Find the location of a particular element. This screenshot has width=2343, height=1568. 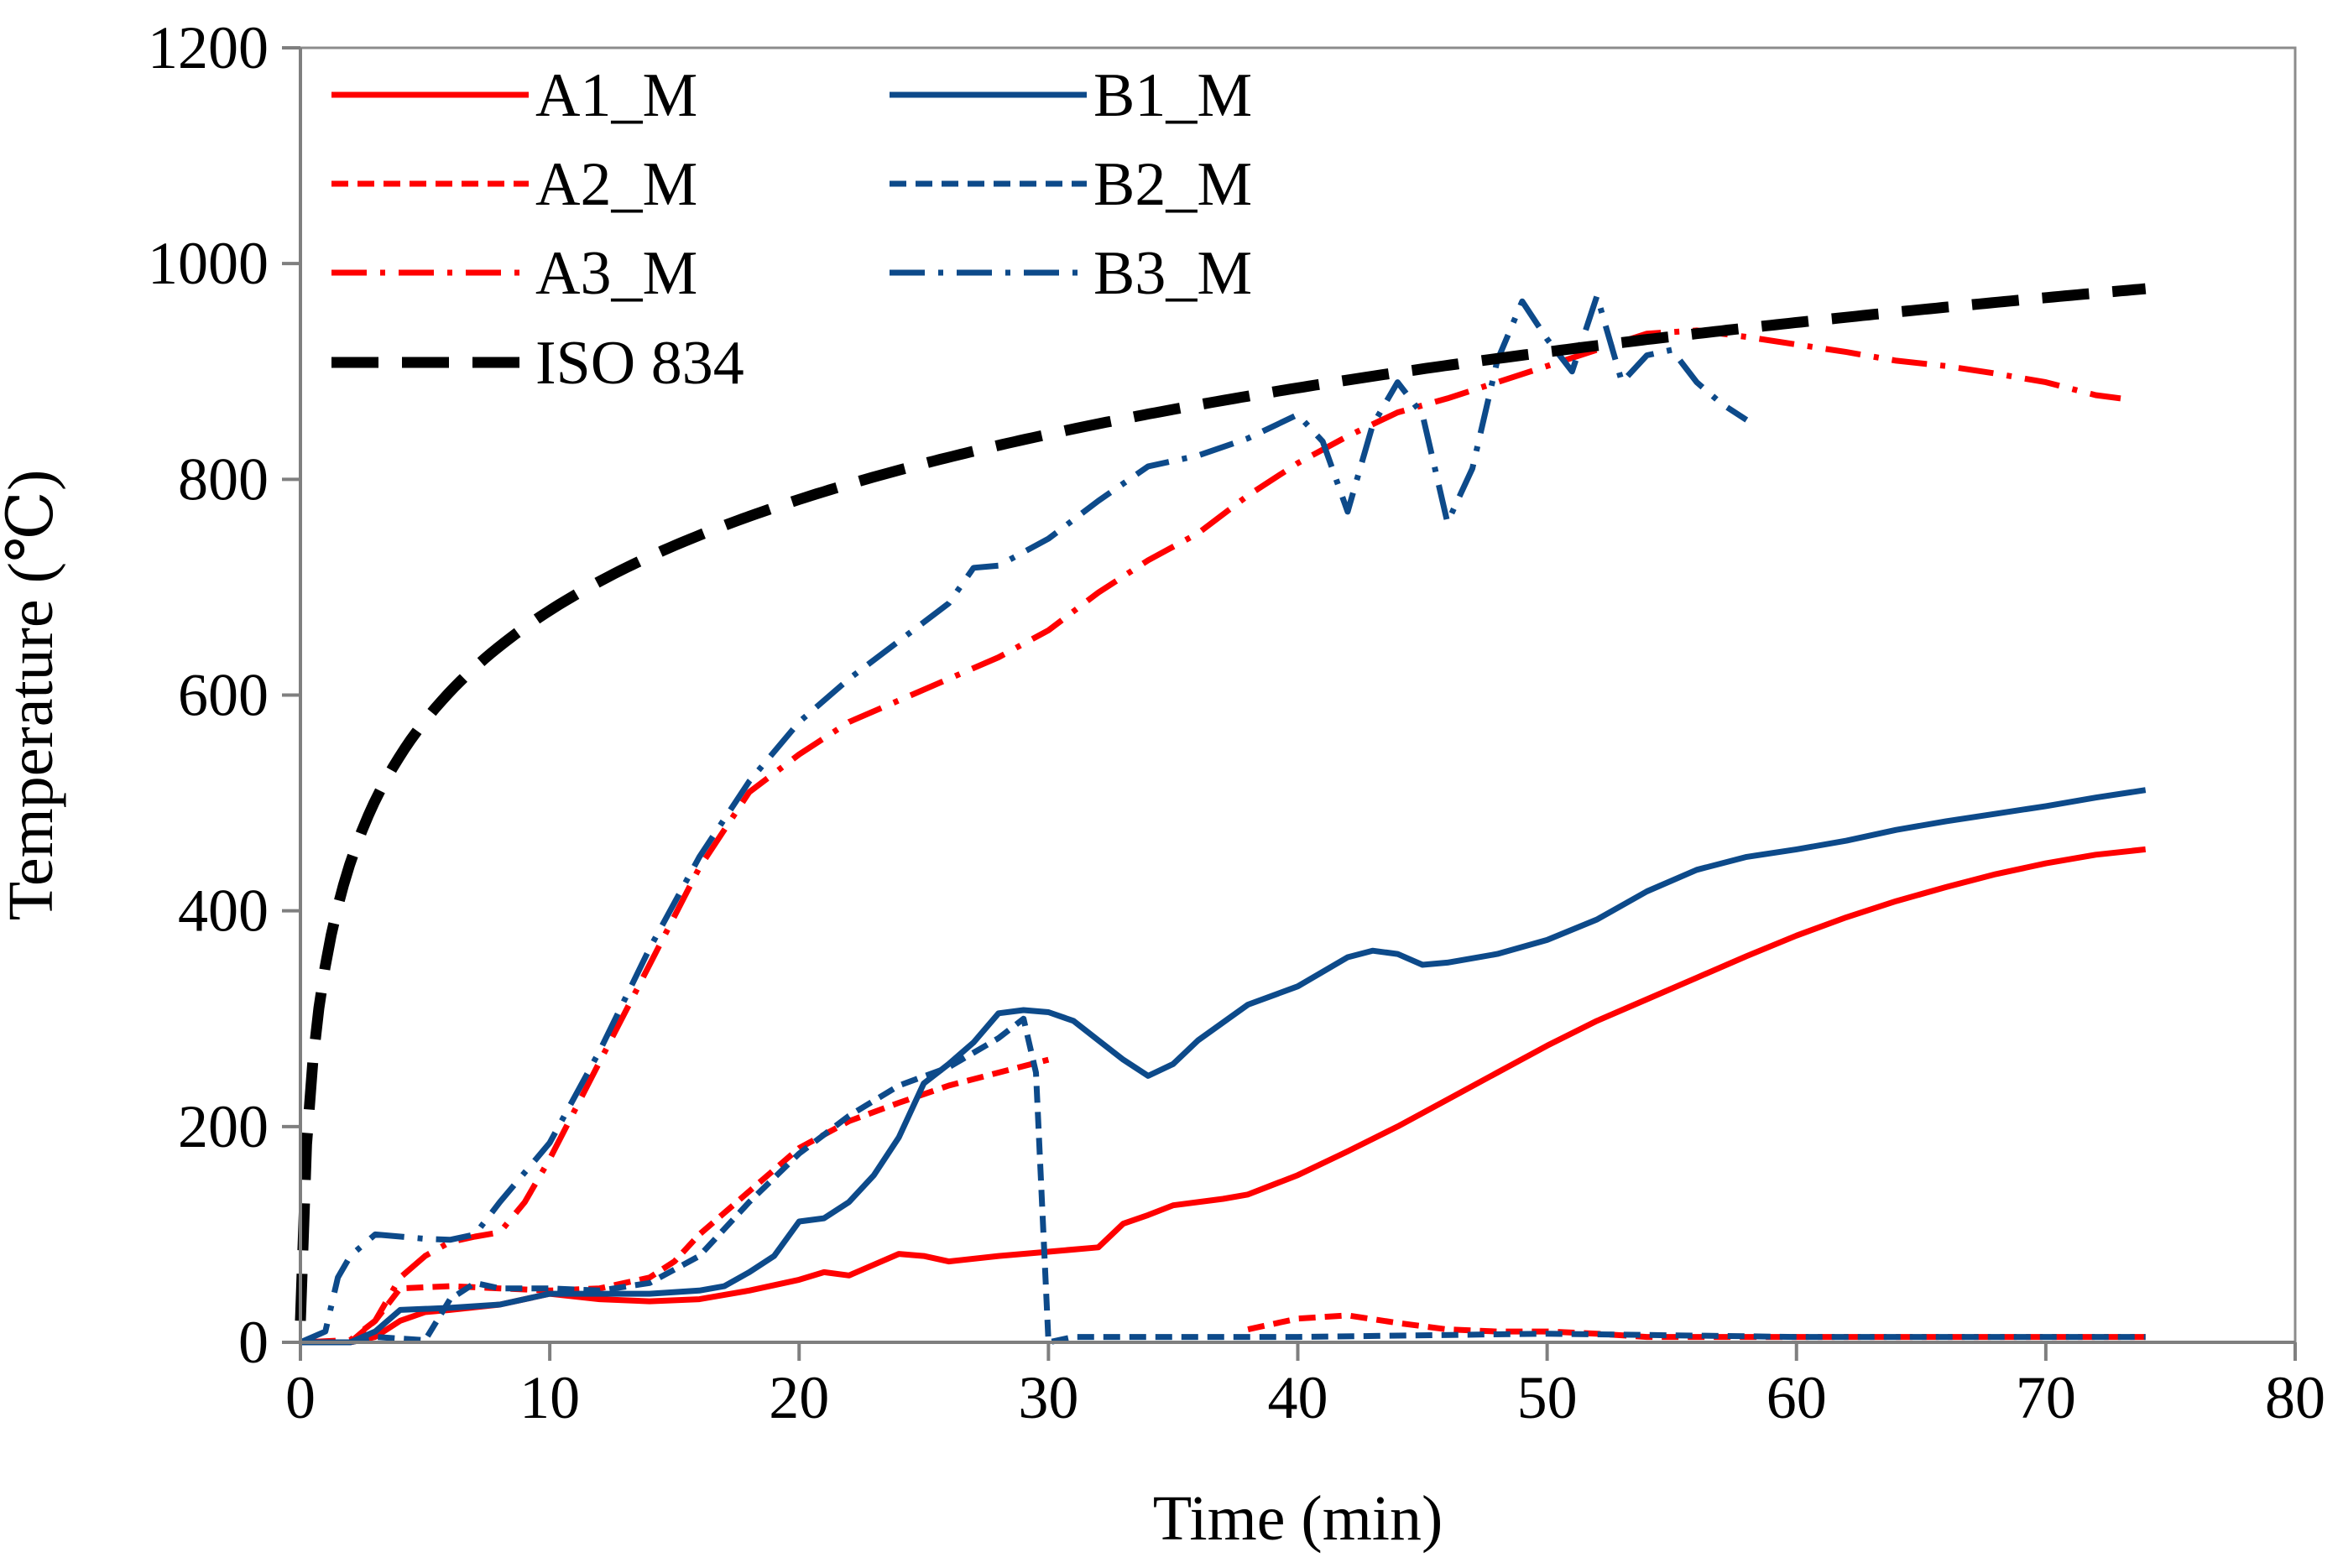

x-tick-label: 60 is located at coordinates (1796, 1398).